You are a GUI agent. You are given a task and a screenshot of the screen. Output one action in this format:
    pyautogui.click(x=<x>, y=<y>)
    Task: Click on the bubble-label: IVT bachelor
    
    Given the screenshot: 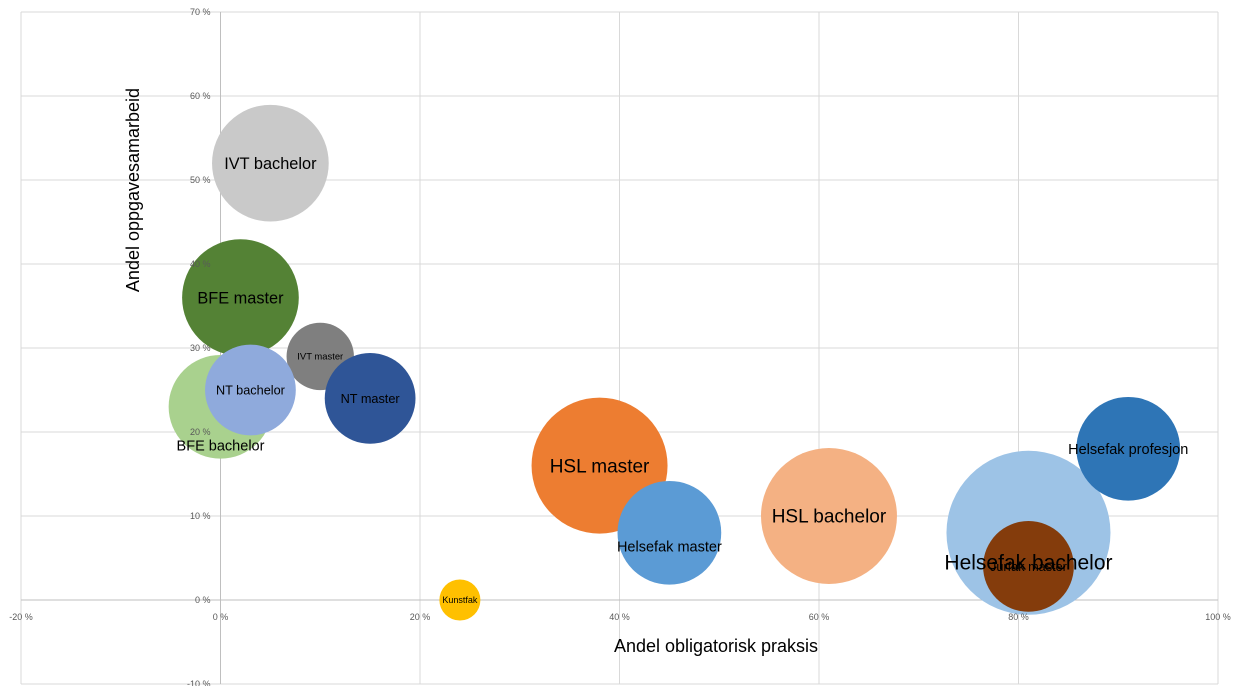 What is the action you would take?
    pyautogui.click(x=270, y=164)
    